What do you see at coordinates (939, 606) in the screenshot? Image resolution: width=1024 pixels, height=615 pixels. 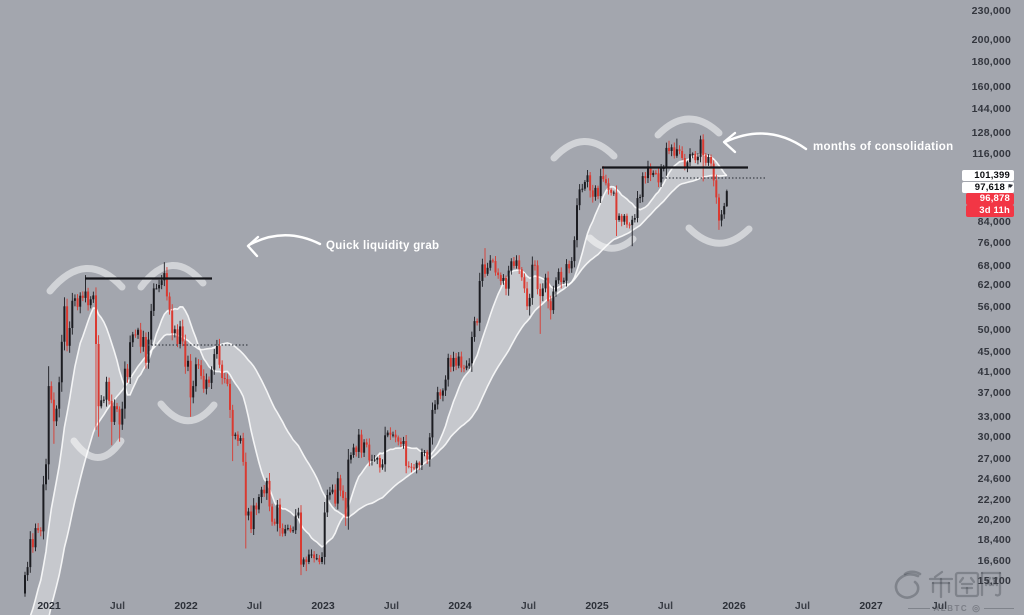 I see `time-tick-label: Jul` at bounding box center [939, 606].